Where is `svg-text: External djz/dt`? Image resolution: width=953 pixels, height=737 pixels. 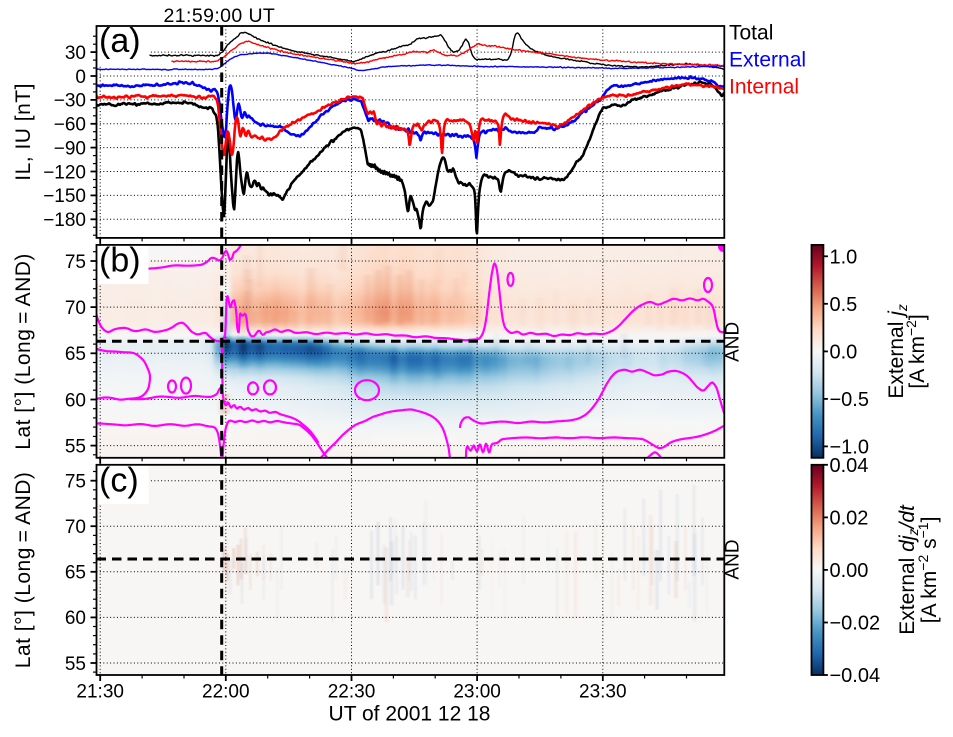 svg-text: External djz/dt is located at coordinates (908, 569).